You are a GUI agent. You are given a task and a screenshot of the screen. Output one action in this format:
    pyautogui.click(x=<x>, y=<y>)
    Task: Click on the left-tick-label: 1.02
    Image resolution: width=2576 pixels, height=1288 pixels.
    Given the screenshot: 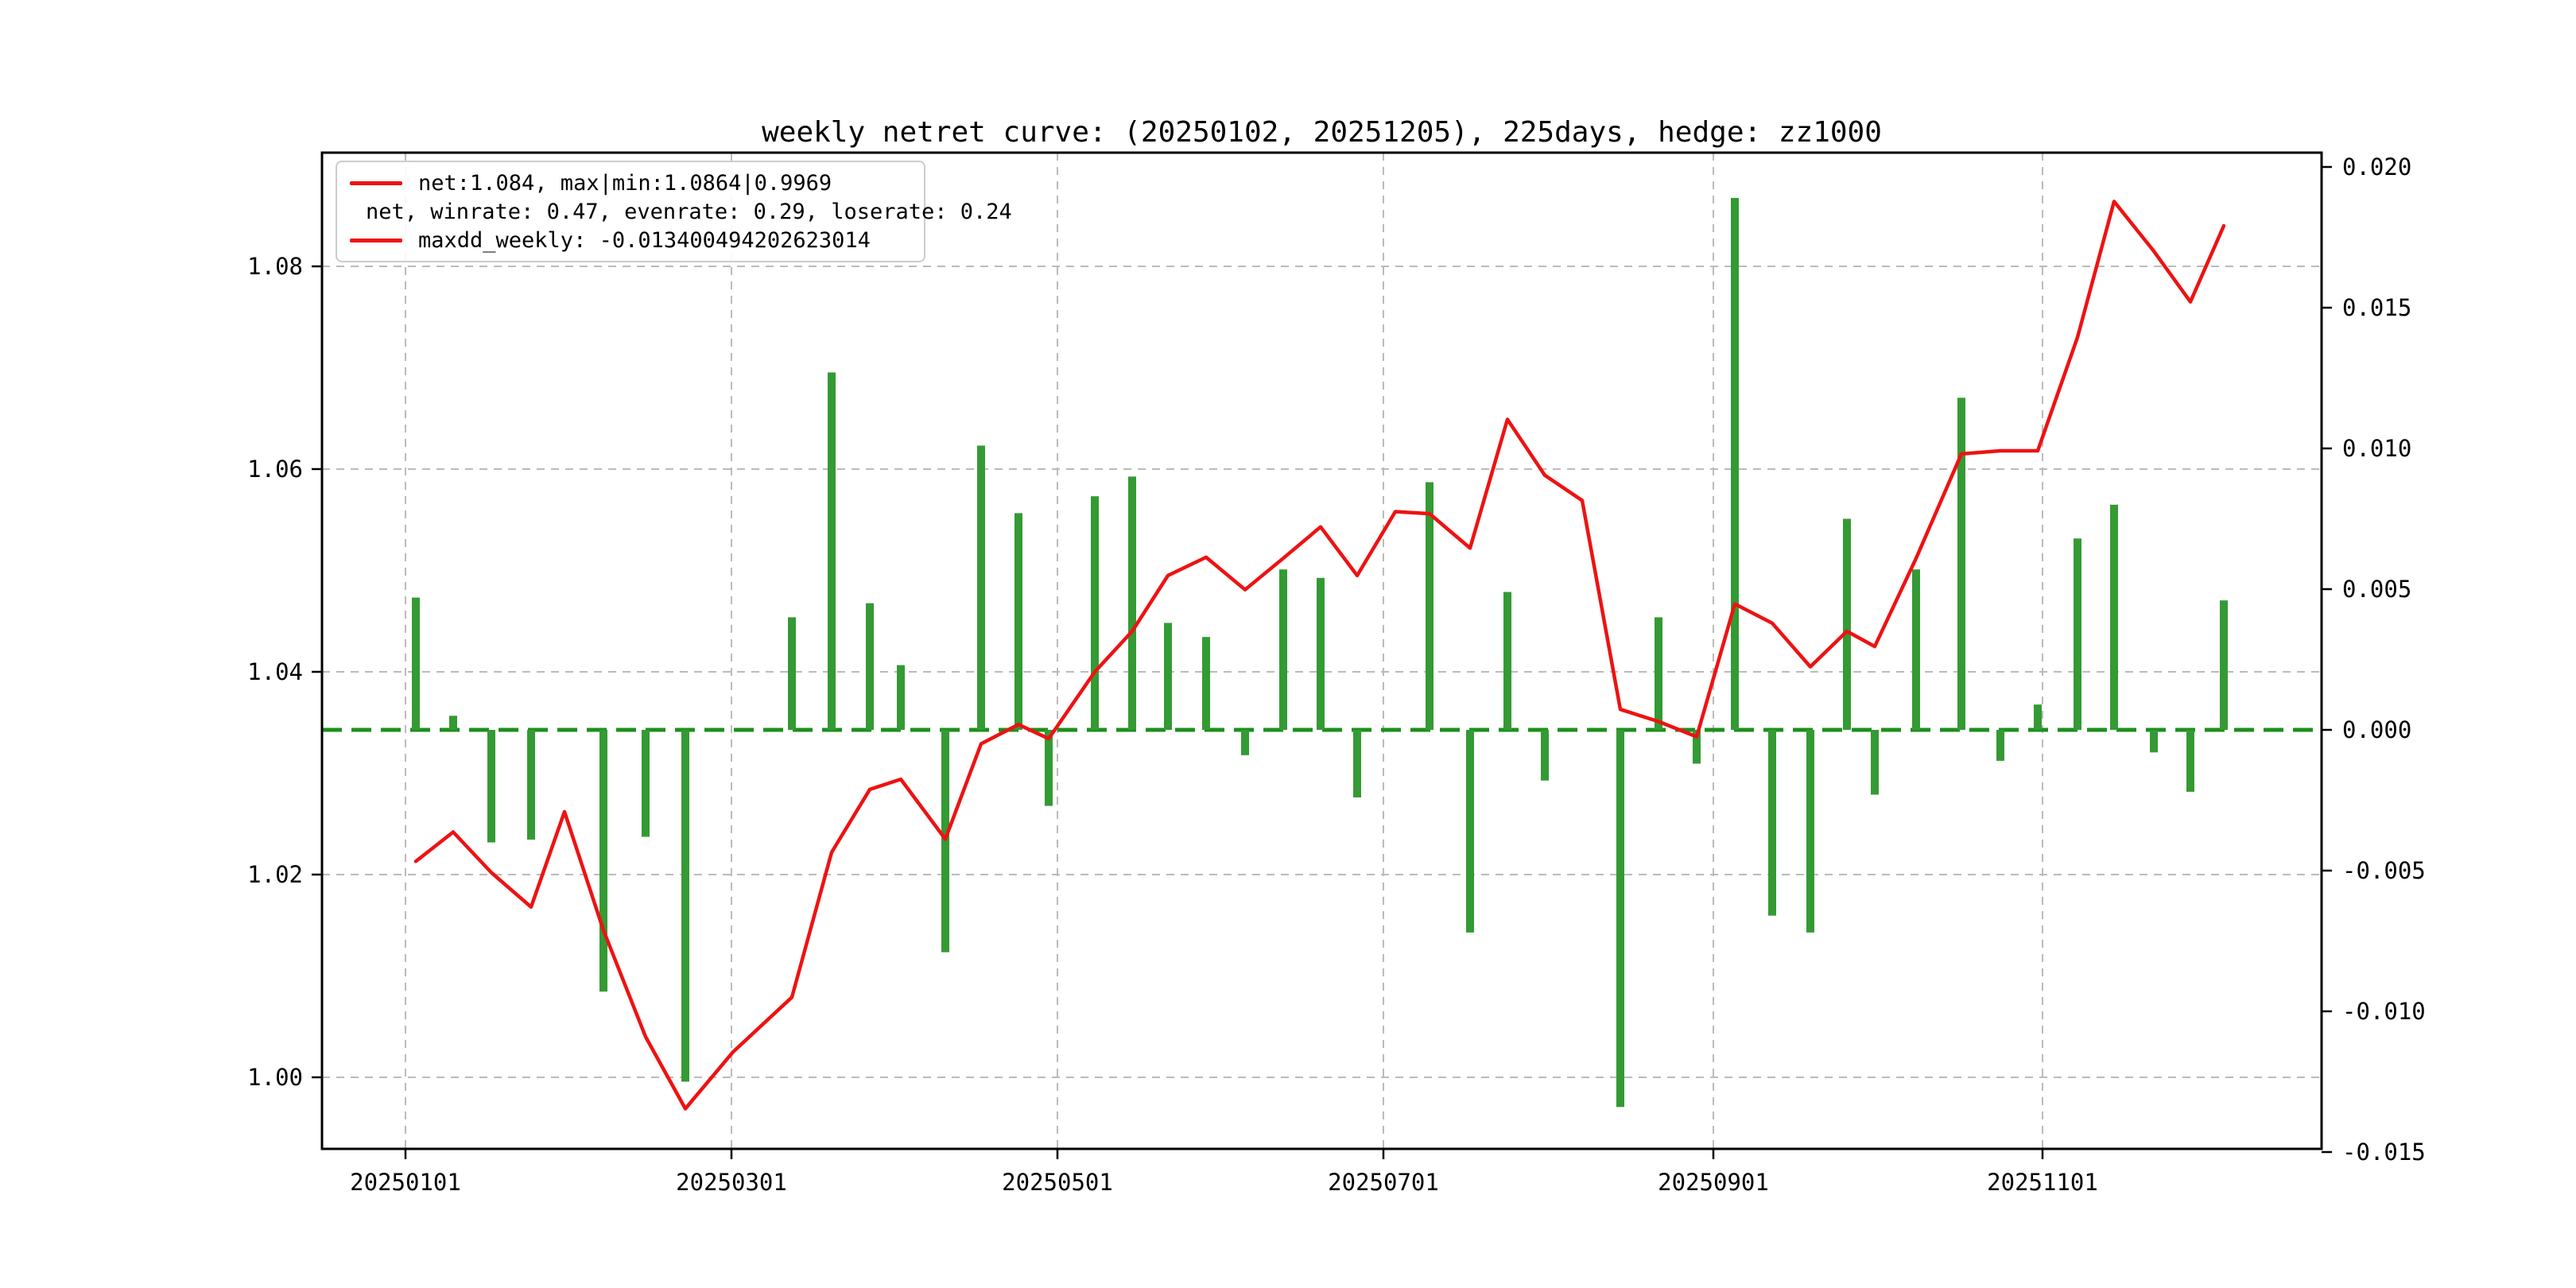 What is the action you would take?
    pyautogui.click(x=275, y=875)
    